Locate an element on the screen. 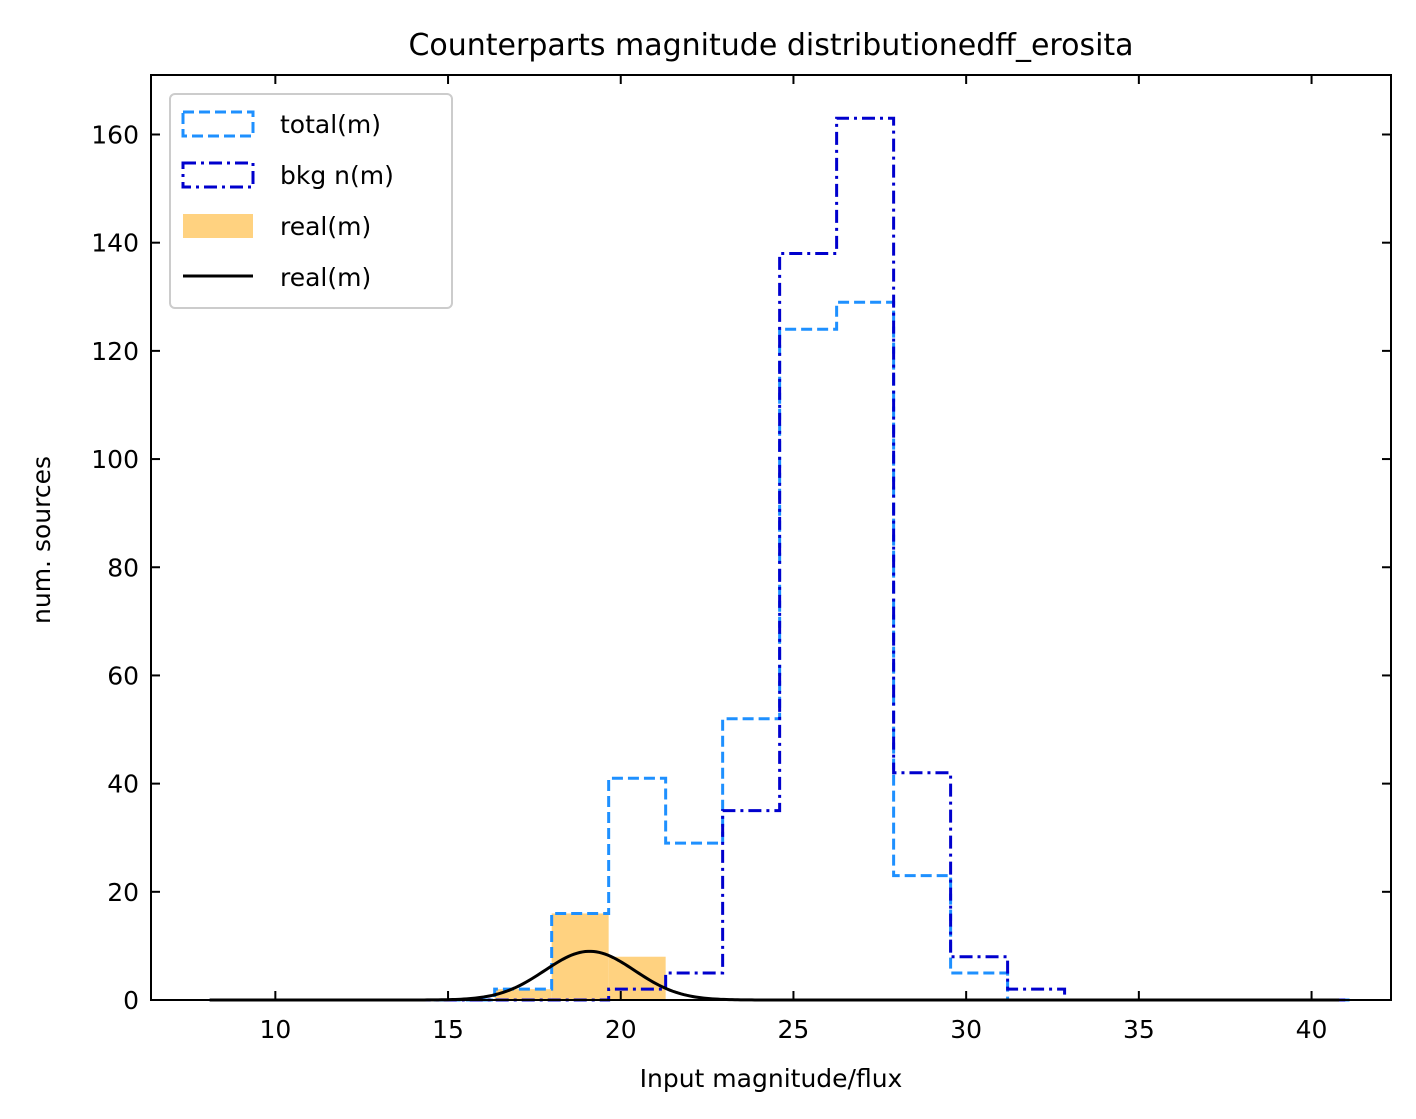  x-tick-label: 20 is located at coordinates (621, 1029).